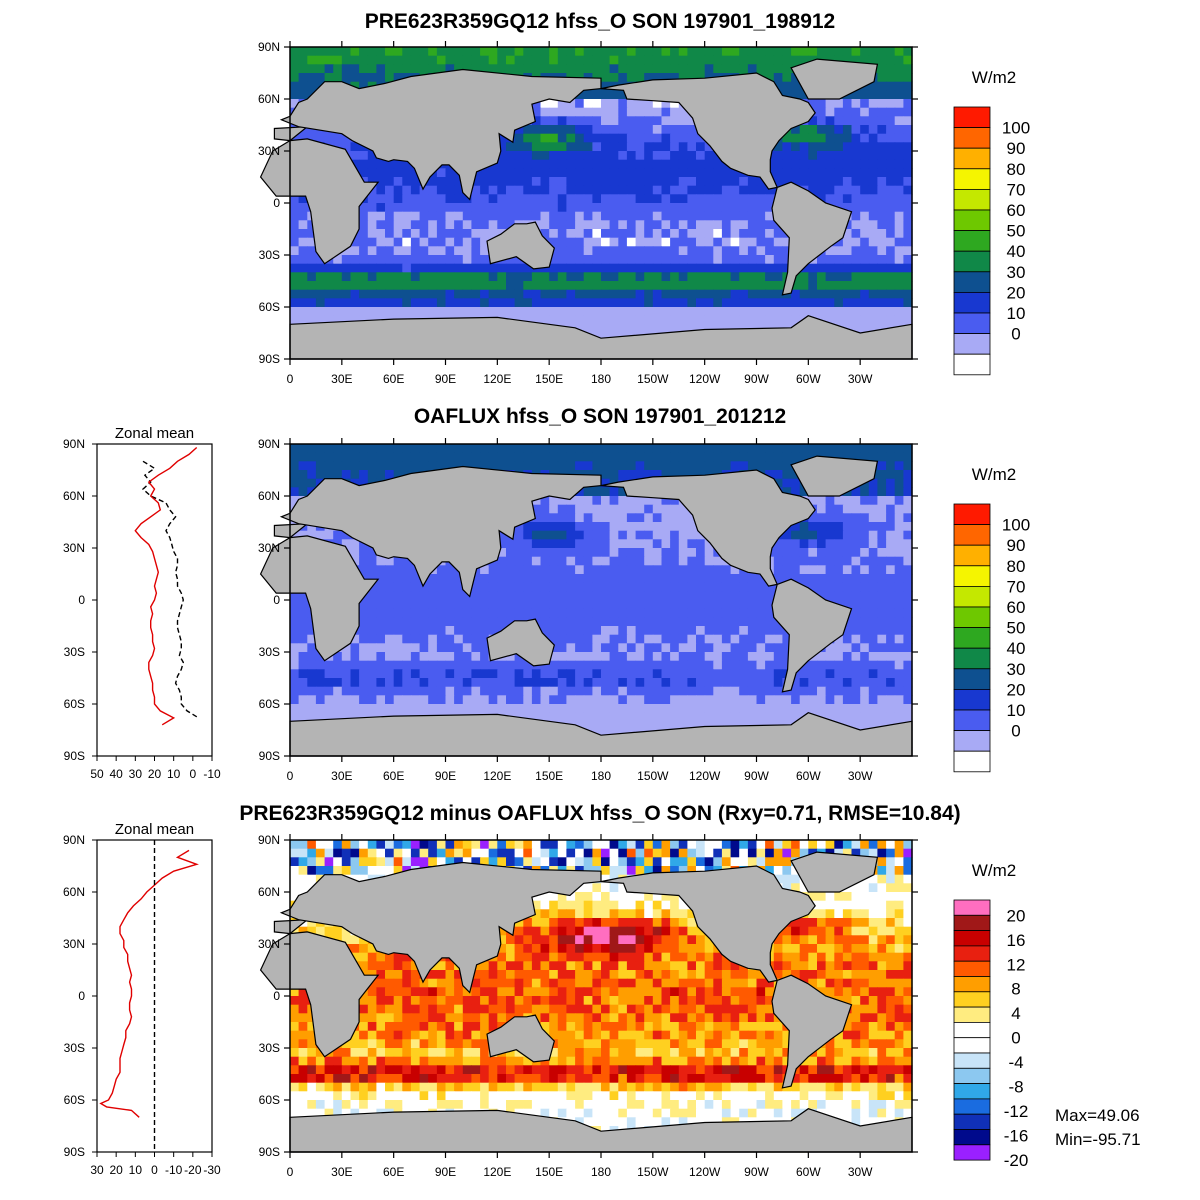  What do you see at coordinates (269, 359) in the screenshot?
I see `lat-tick-label: 90S` at bounding box center [269, 359].